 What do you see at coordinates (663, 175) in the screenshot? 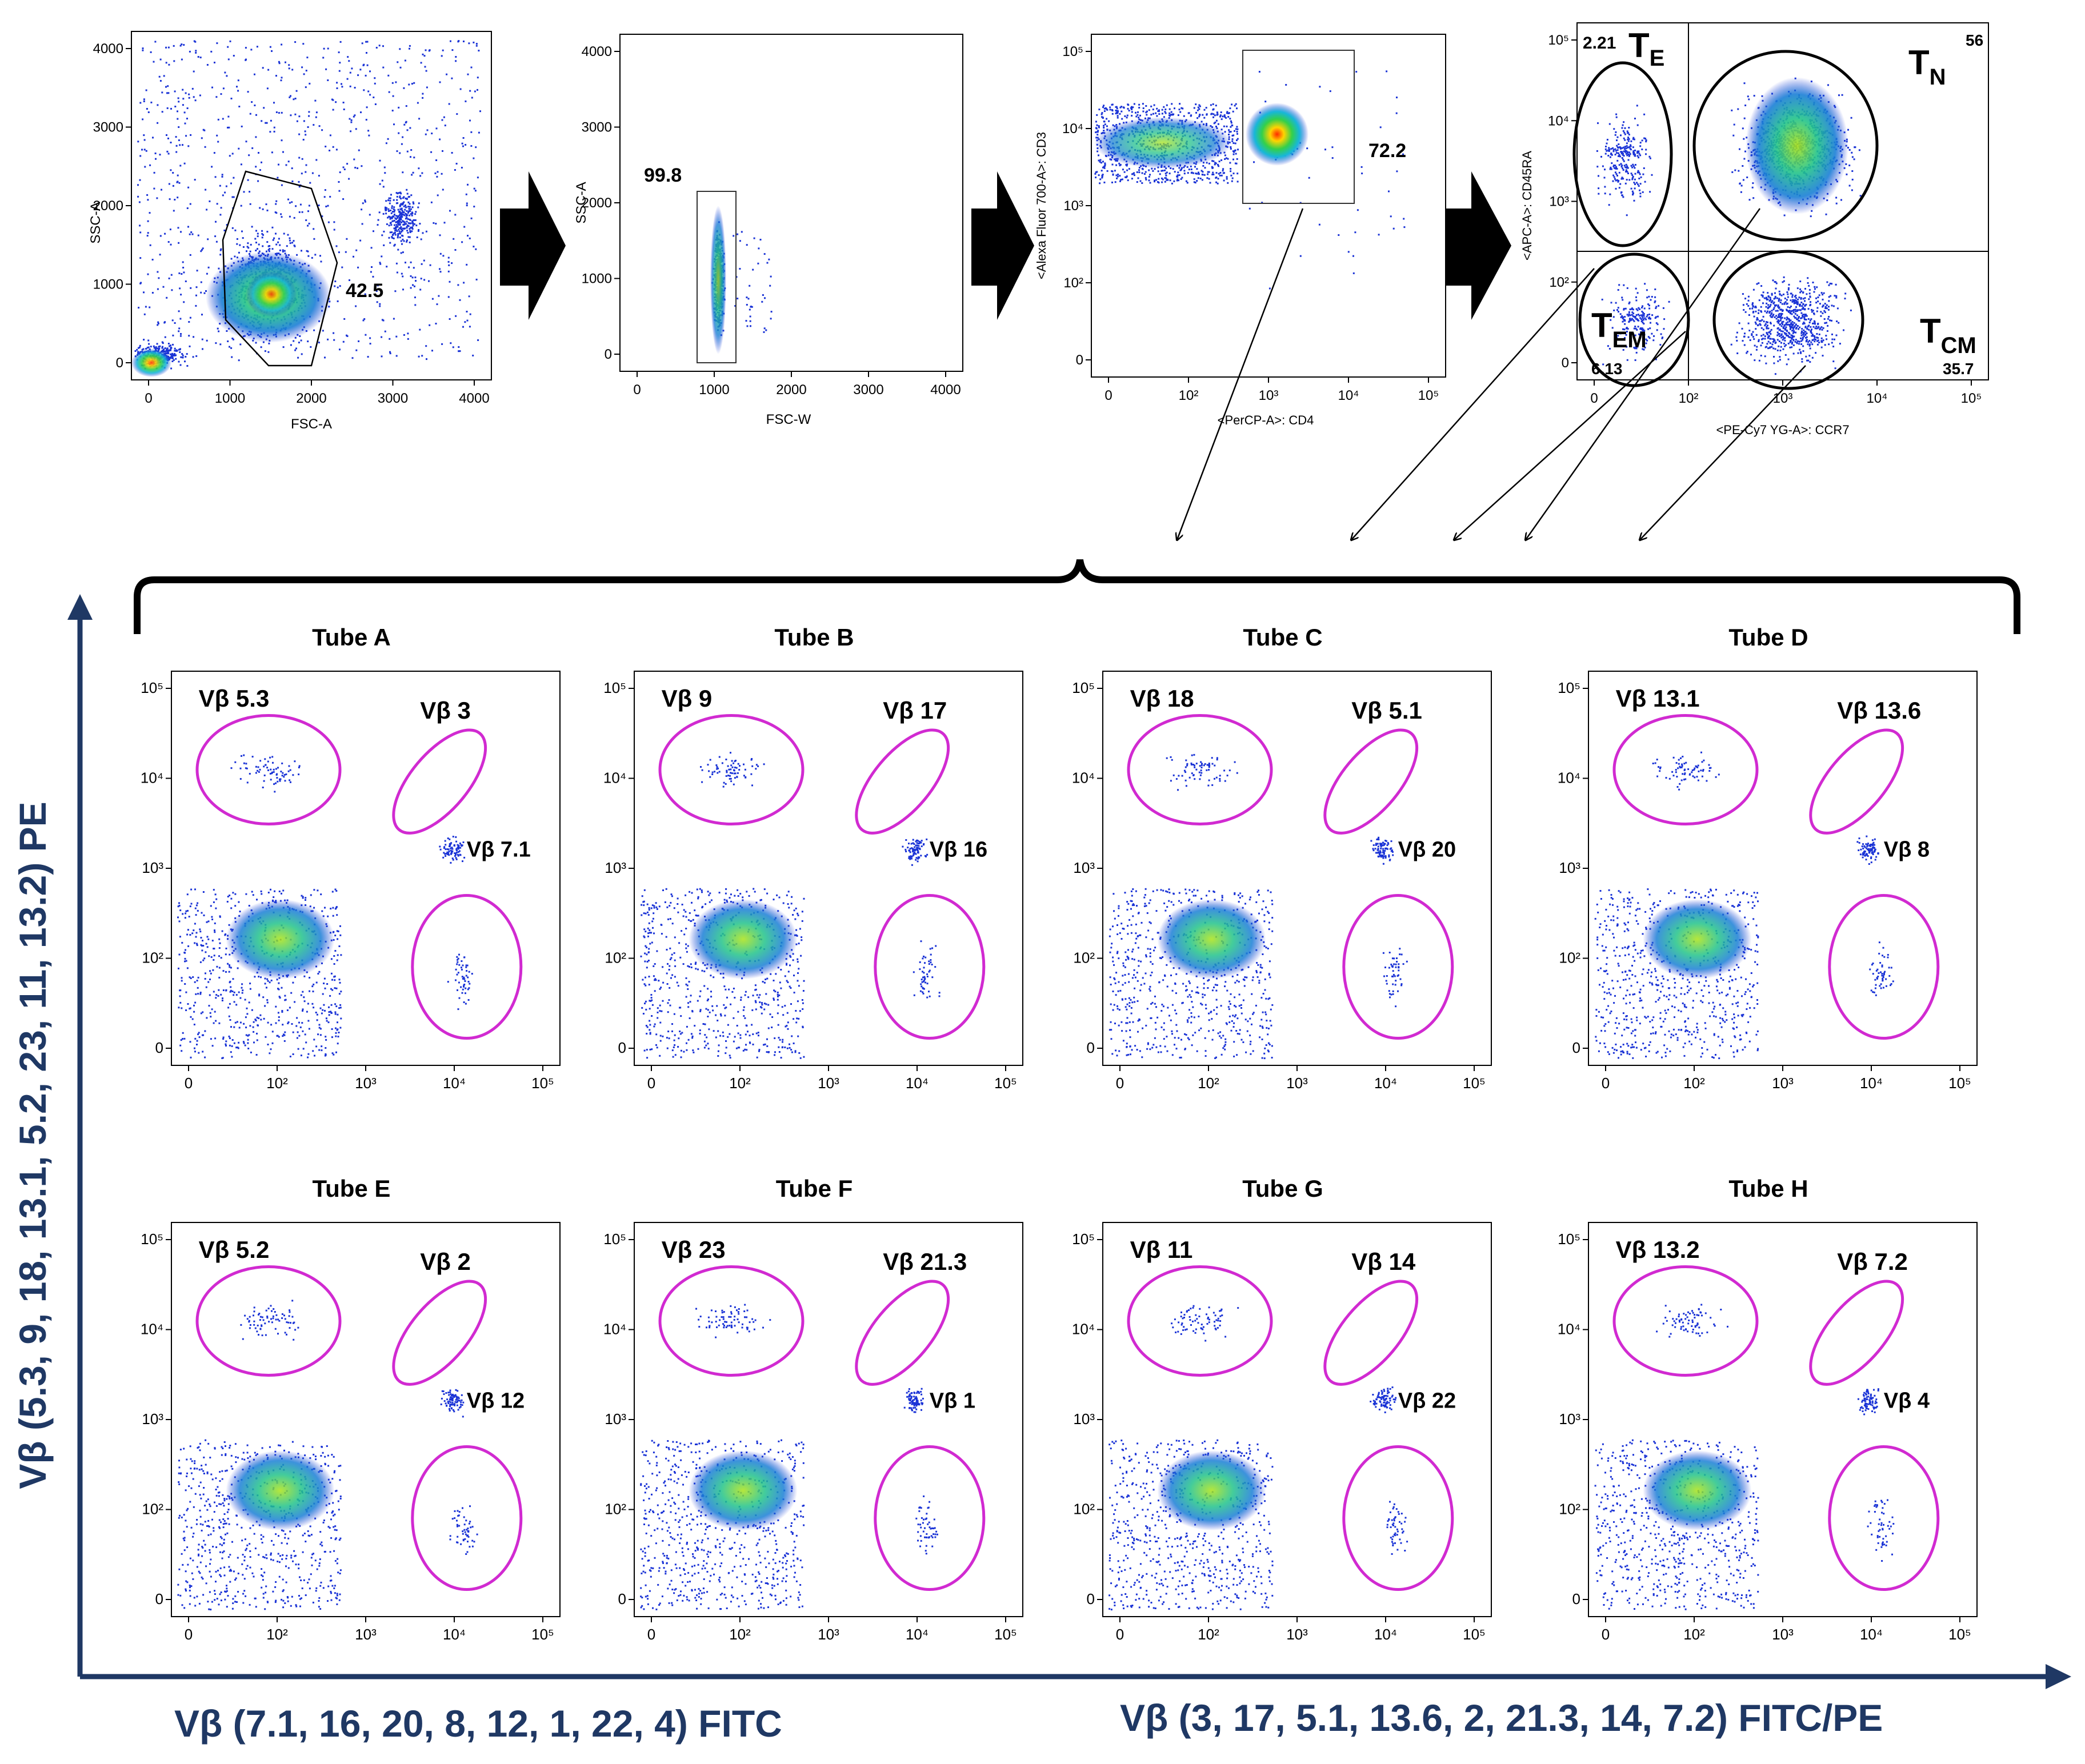
I see `gate-percent: 99.8` at bounding box center [663, 175].